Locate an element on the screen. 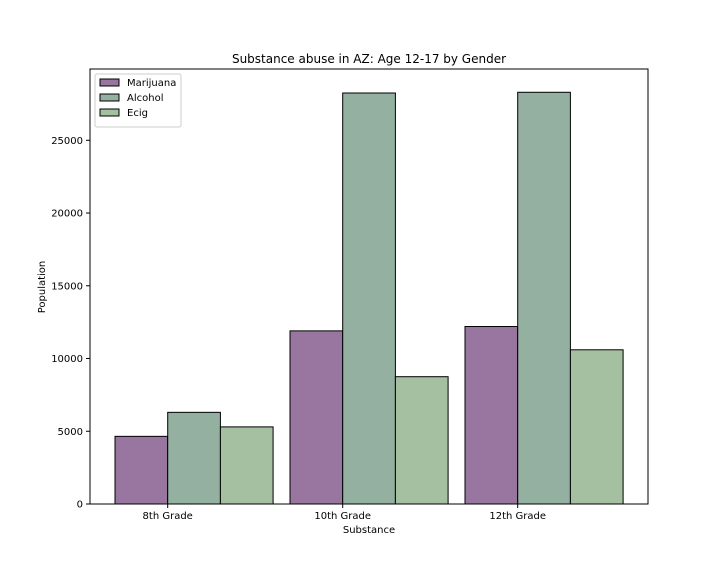 The height and width of the screenshot is (580, 720). legend-label-marijuana: Marijuana is located at coordinates (151, 83).